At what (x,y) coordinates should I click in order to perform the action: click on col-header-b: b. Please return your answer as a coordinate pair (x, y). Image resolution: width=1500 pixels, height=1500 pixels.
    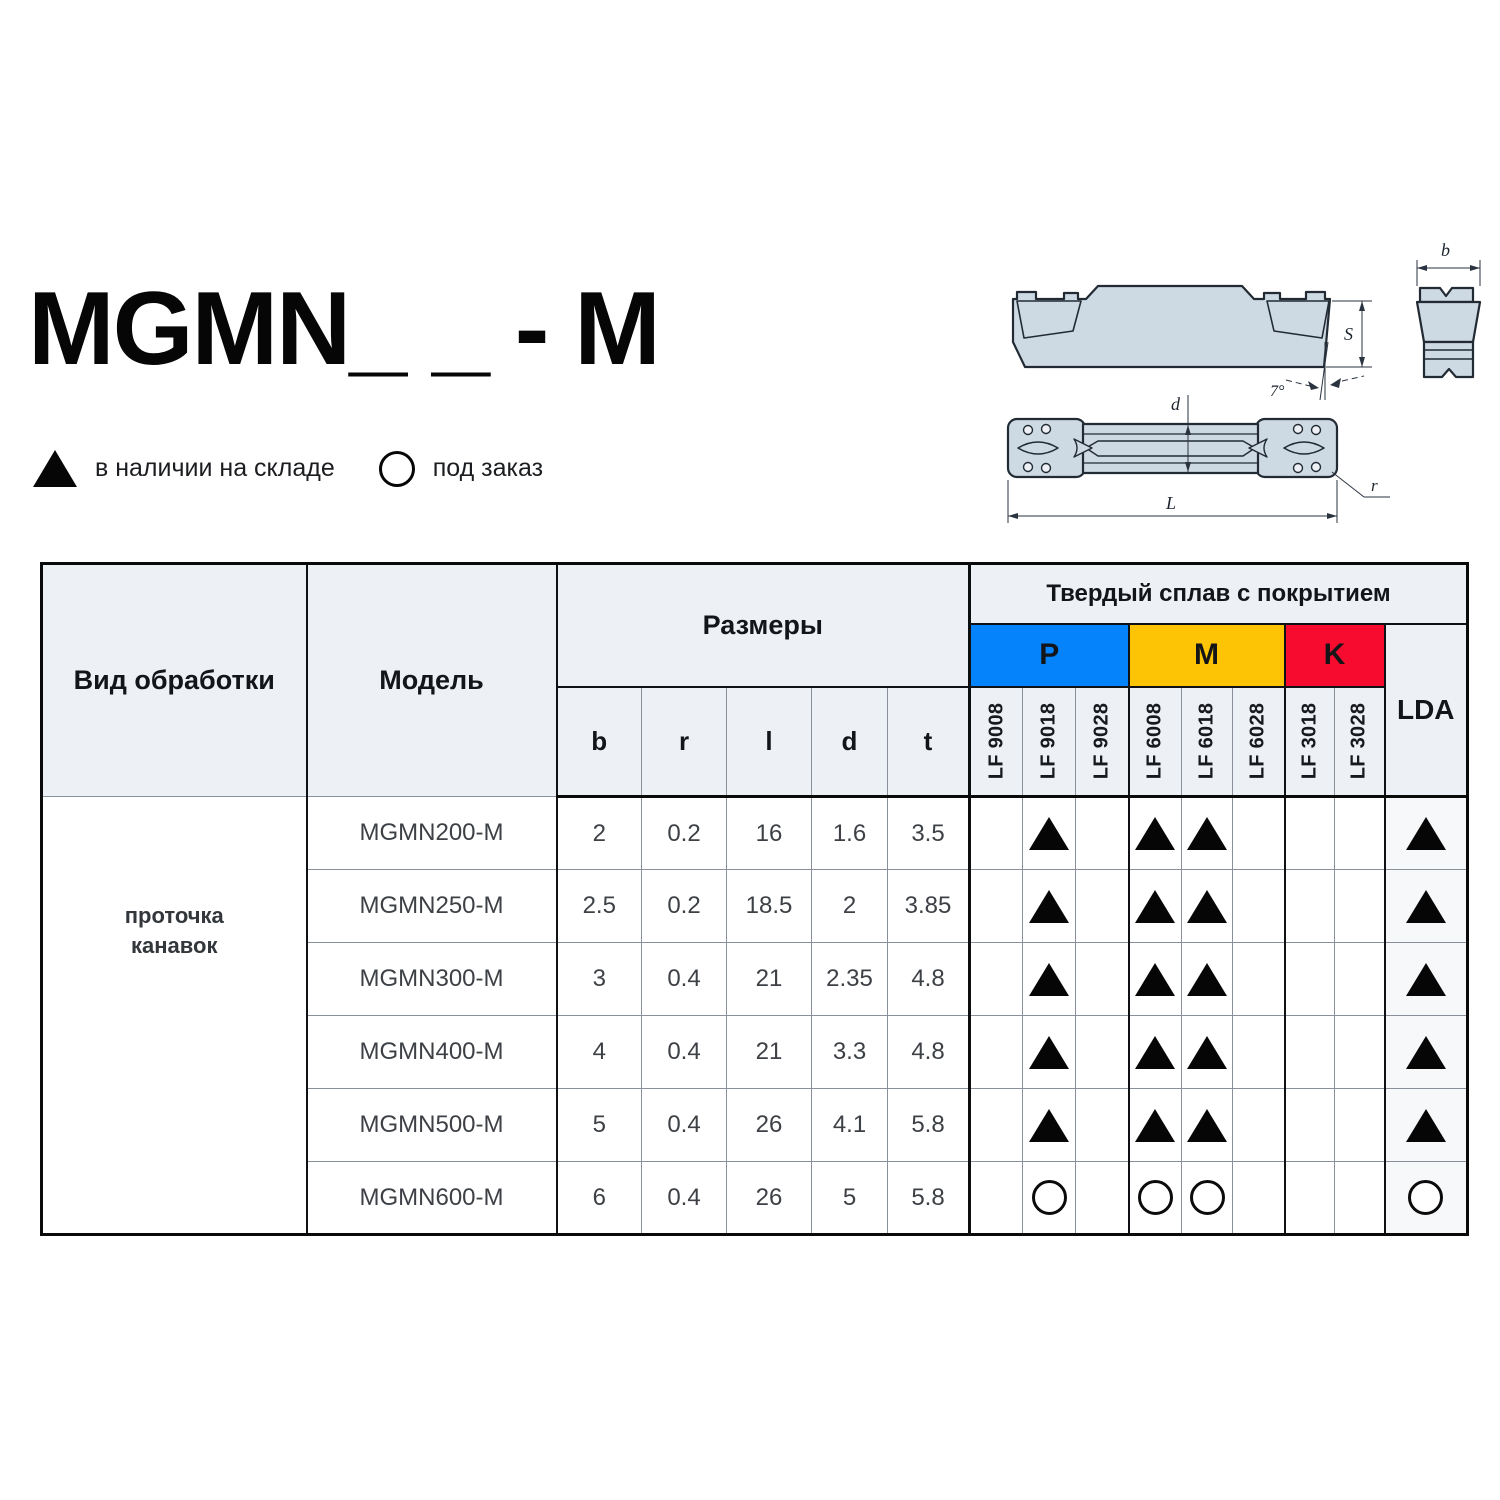
    Looking at the image, I should click on (598, 742).